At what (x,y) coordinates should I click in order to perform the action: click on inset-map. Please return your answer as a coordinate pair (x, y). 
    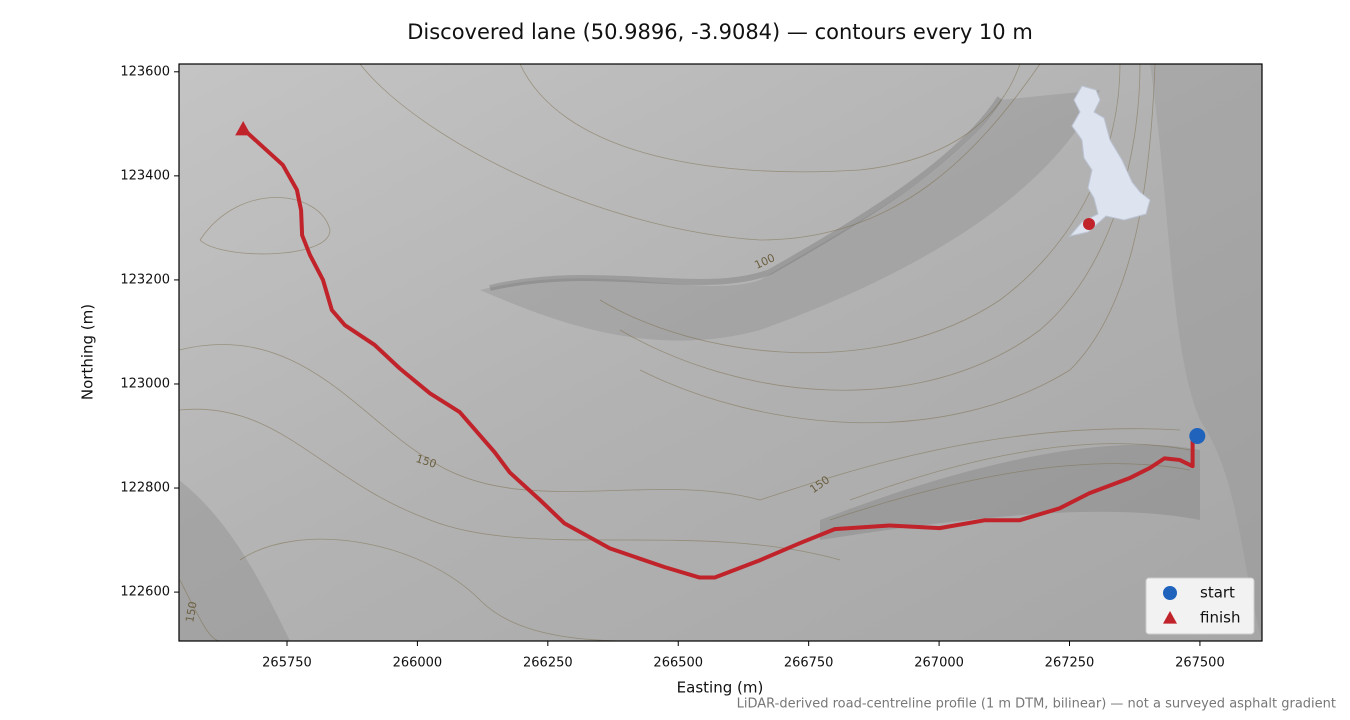
    Looking at the image, I should click on (1109, 161).